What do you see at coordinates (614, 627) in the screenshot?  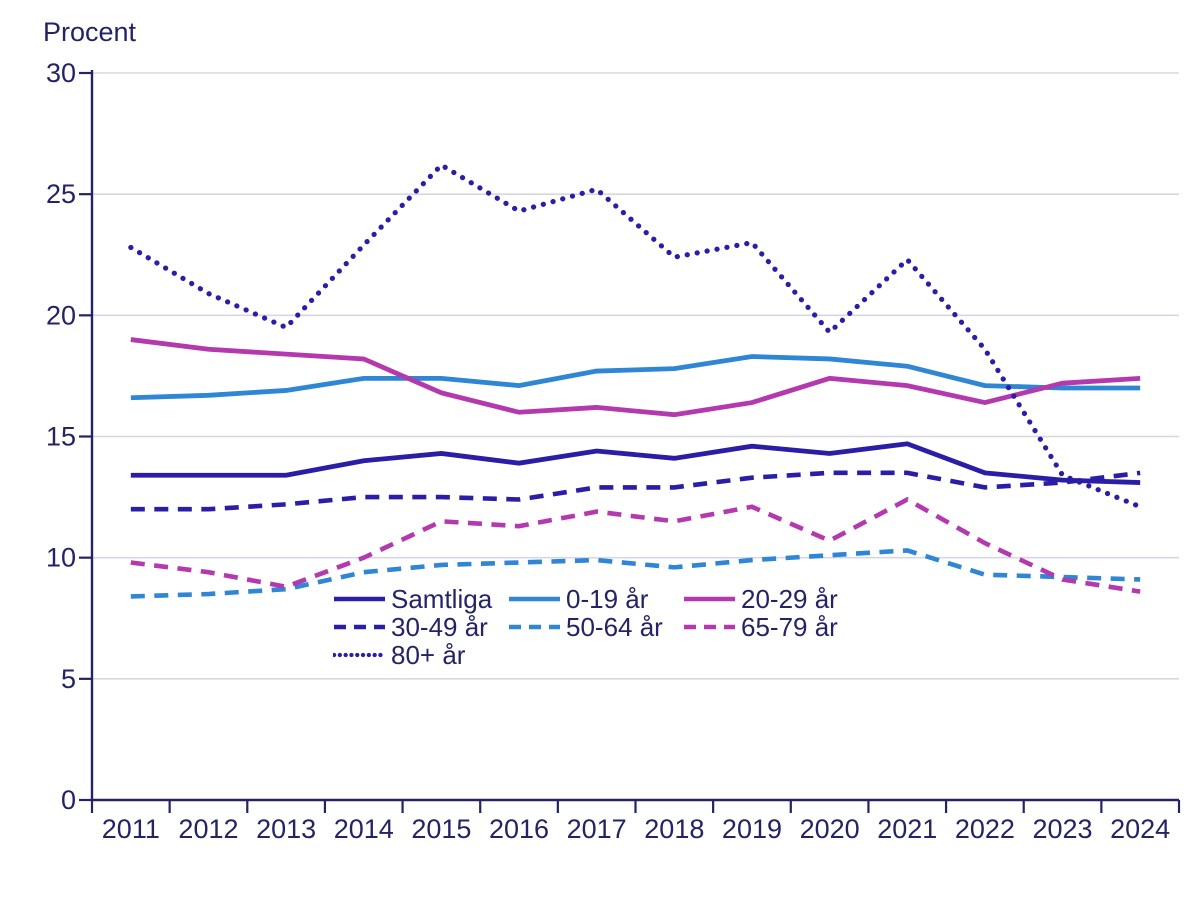 I see `legend-label: 50-64 år` at bounding box center [614, 627].